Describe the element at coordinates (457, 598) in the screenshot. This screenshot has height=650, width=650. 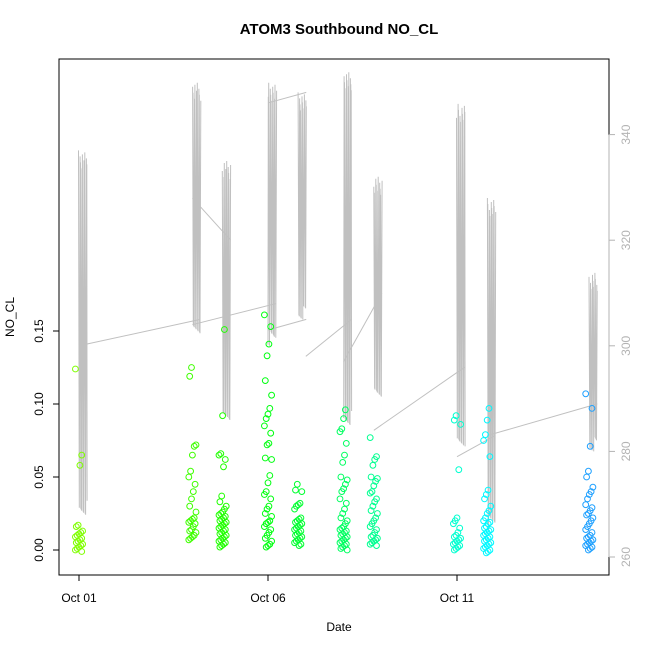
I see `x-tick-label: Oct 11` at that location.